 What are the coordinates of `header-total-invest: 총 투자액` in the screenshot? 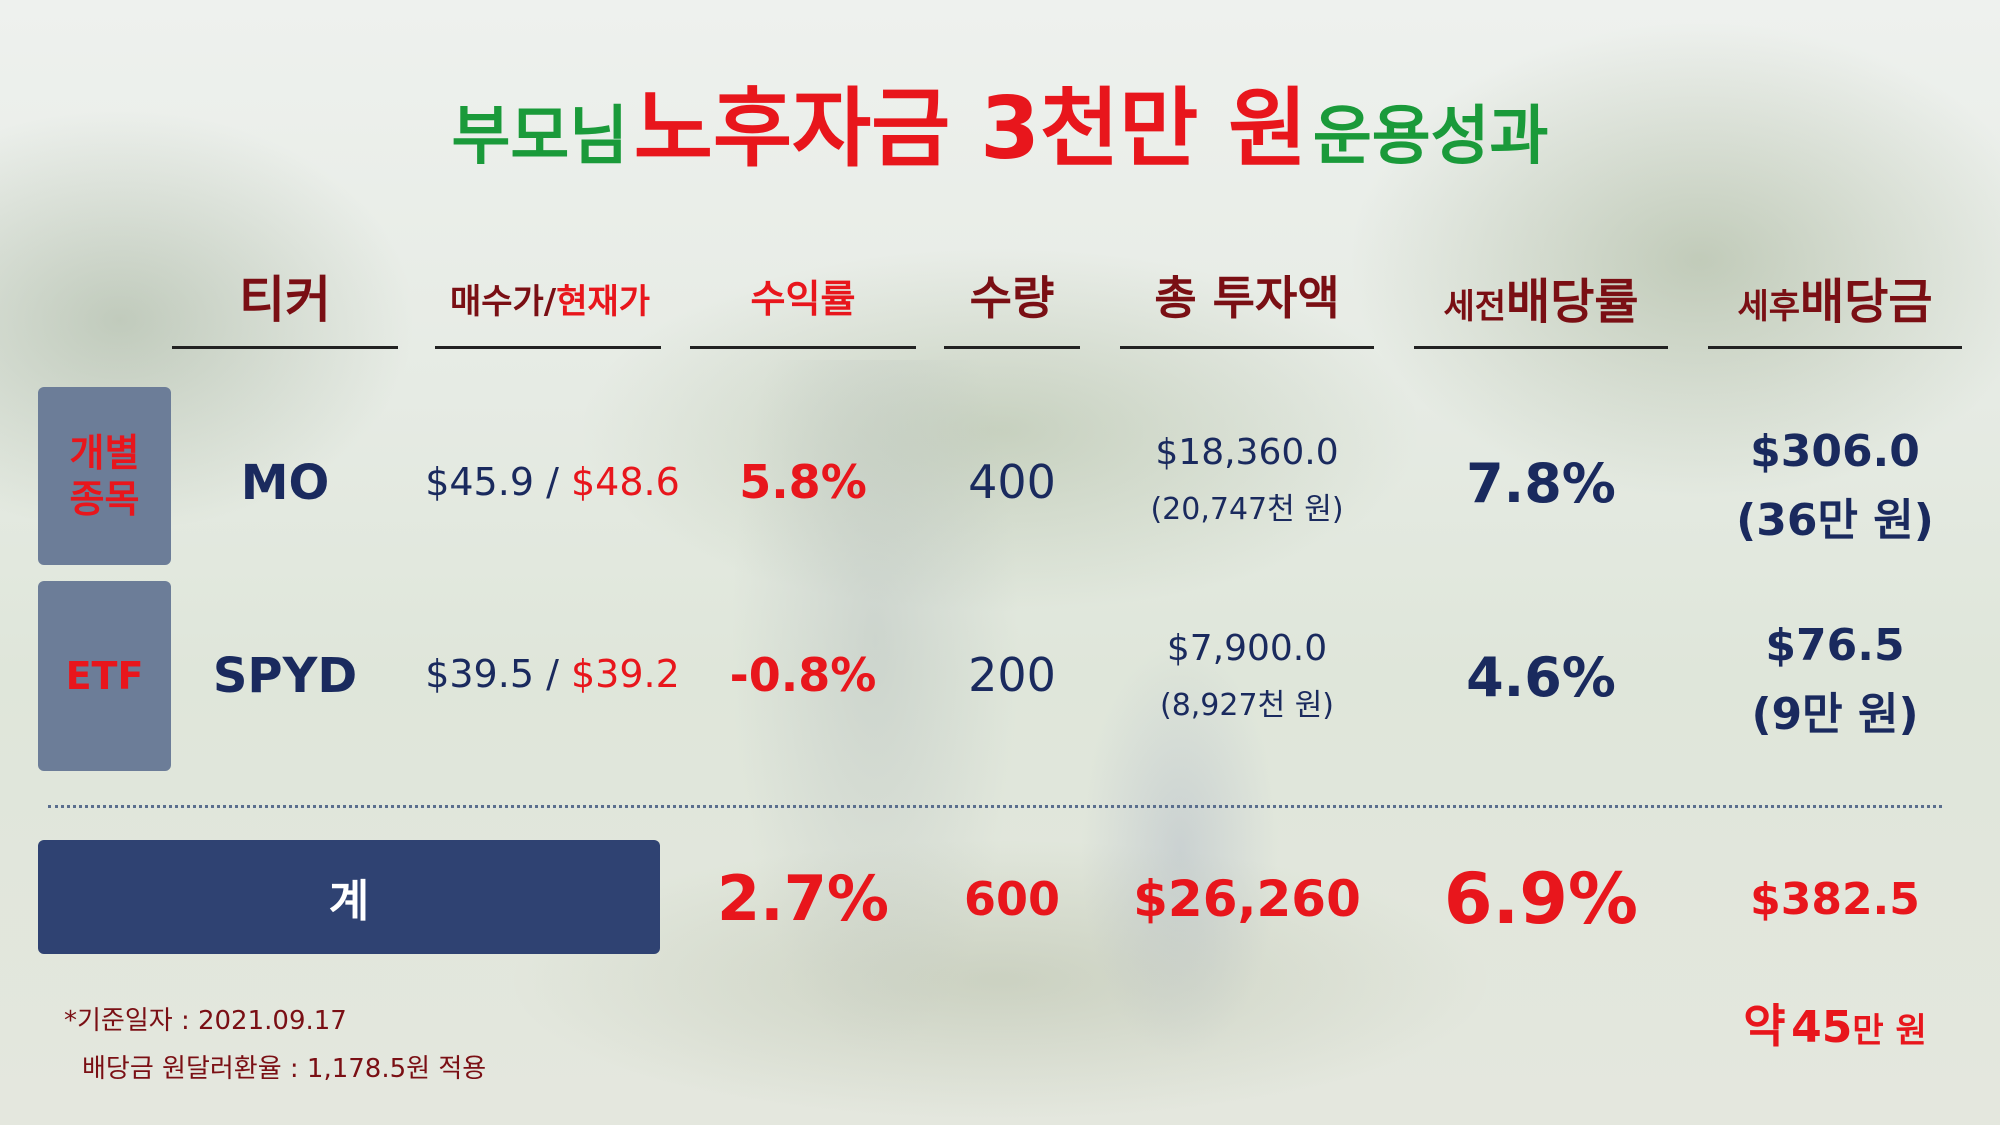 It's located at (1247, 298).